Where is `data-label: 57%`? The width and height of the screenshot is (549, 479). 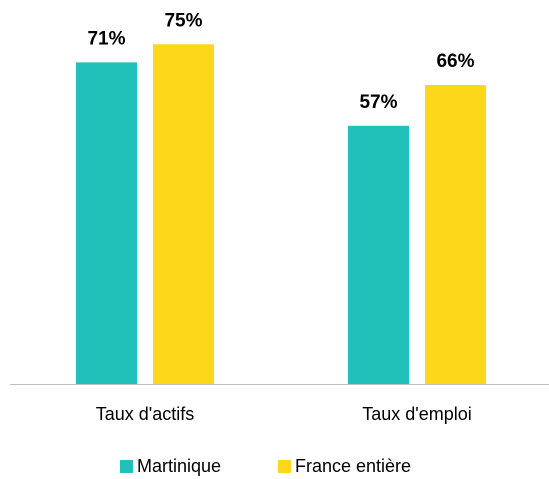
data-label: 57% is located at coordinates (378, 102).